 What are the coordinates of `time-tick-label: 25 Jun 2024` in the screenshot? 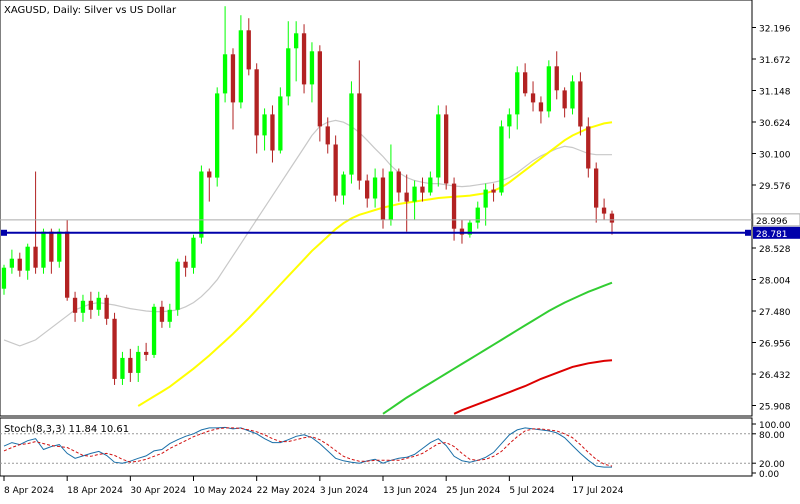 It's located at (473, 491).